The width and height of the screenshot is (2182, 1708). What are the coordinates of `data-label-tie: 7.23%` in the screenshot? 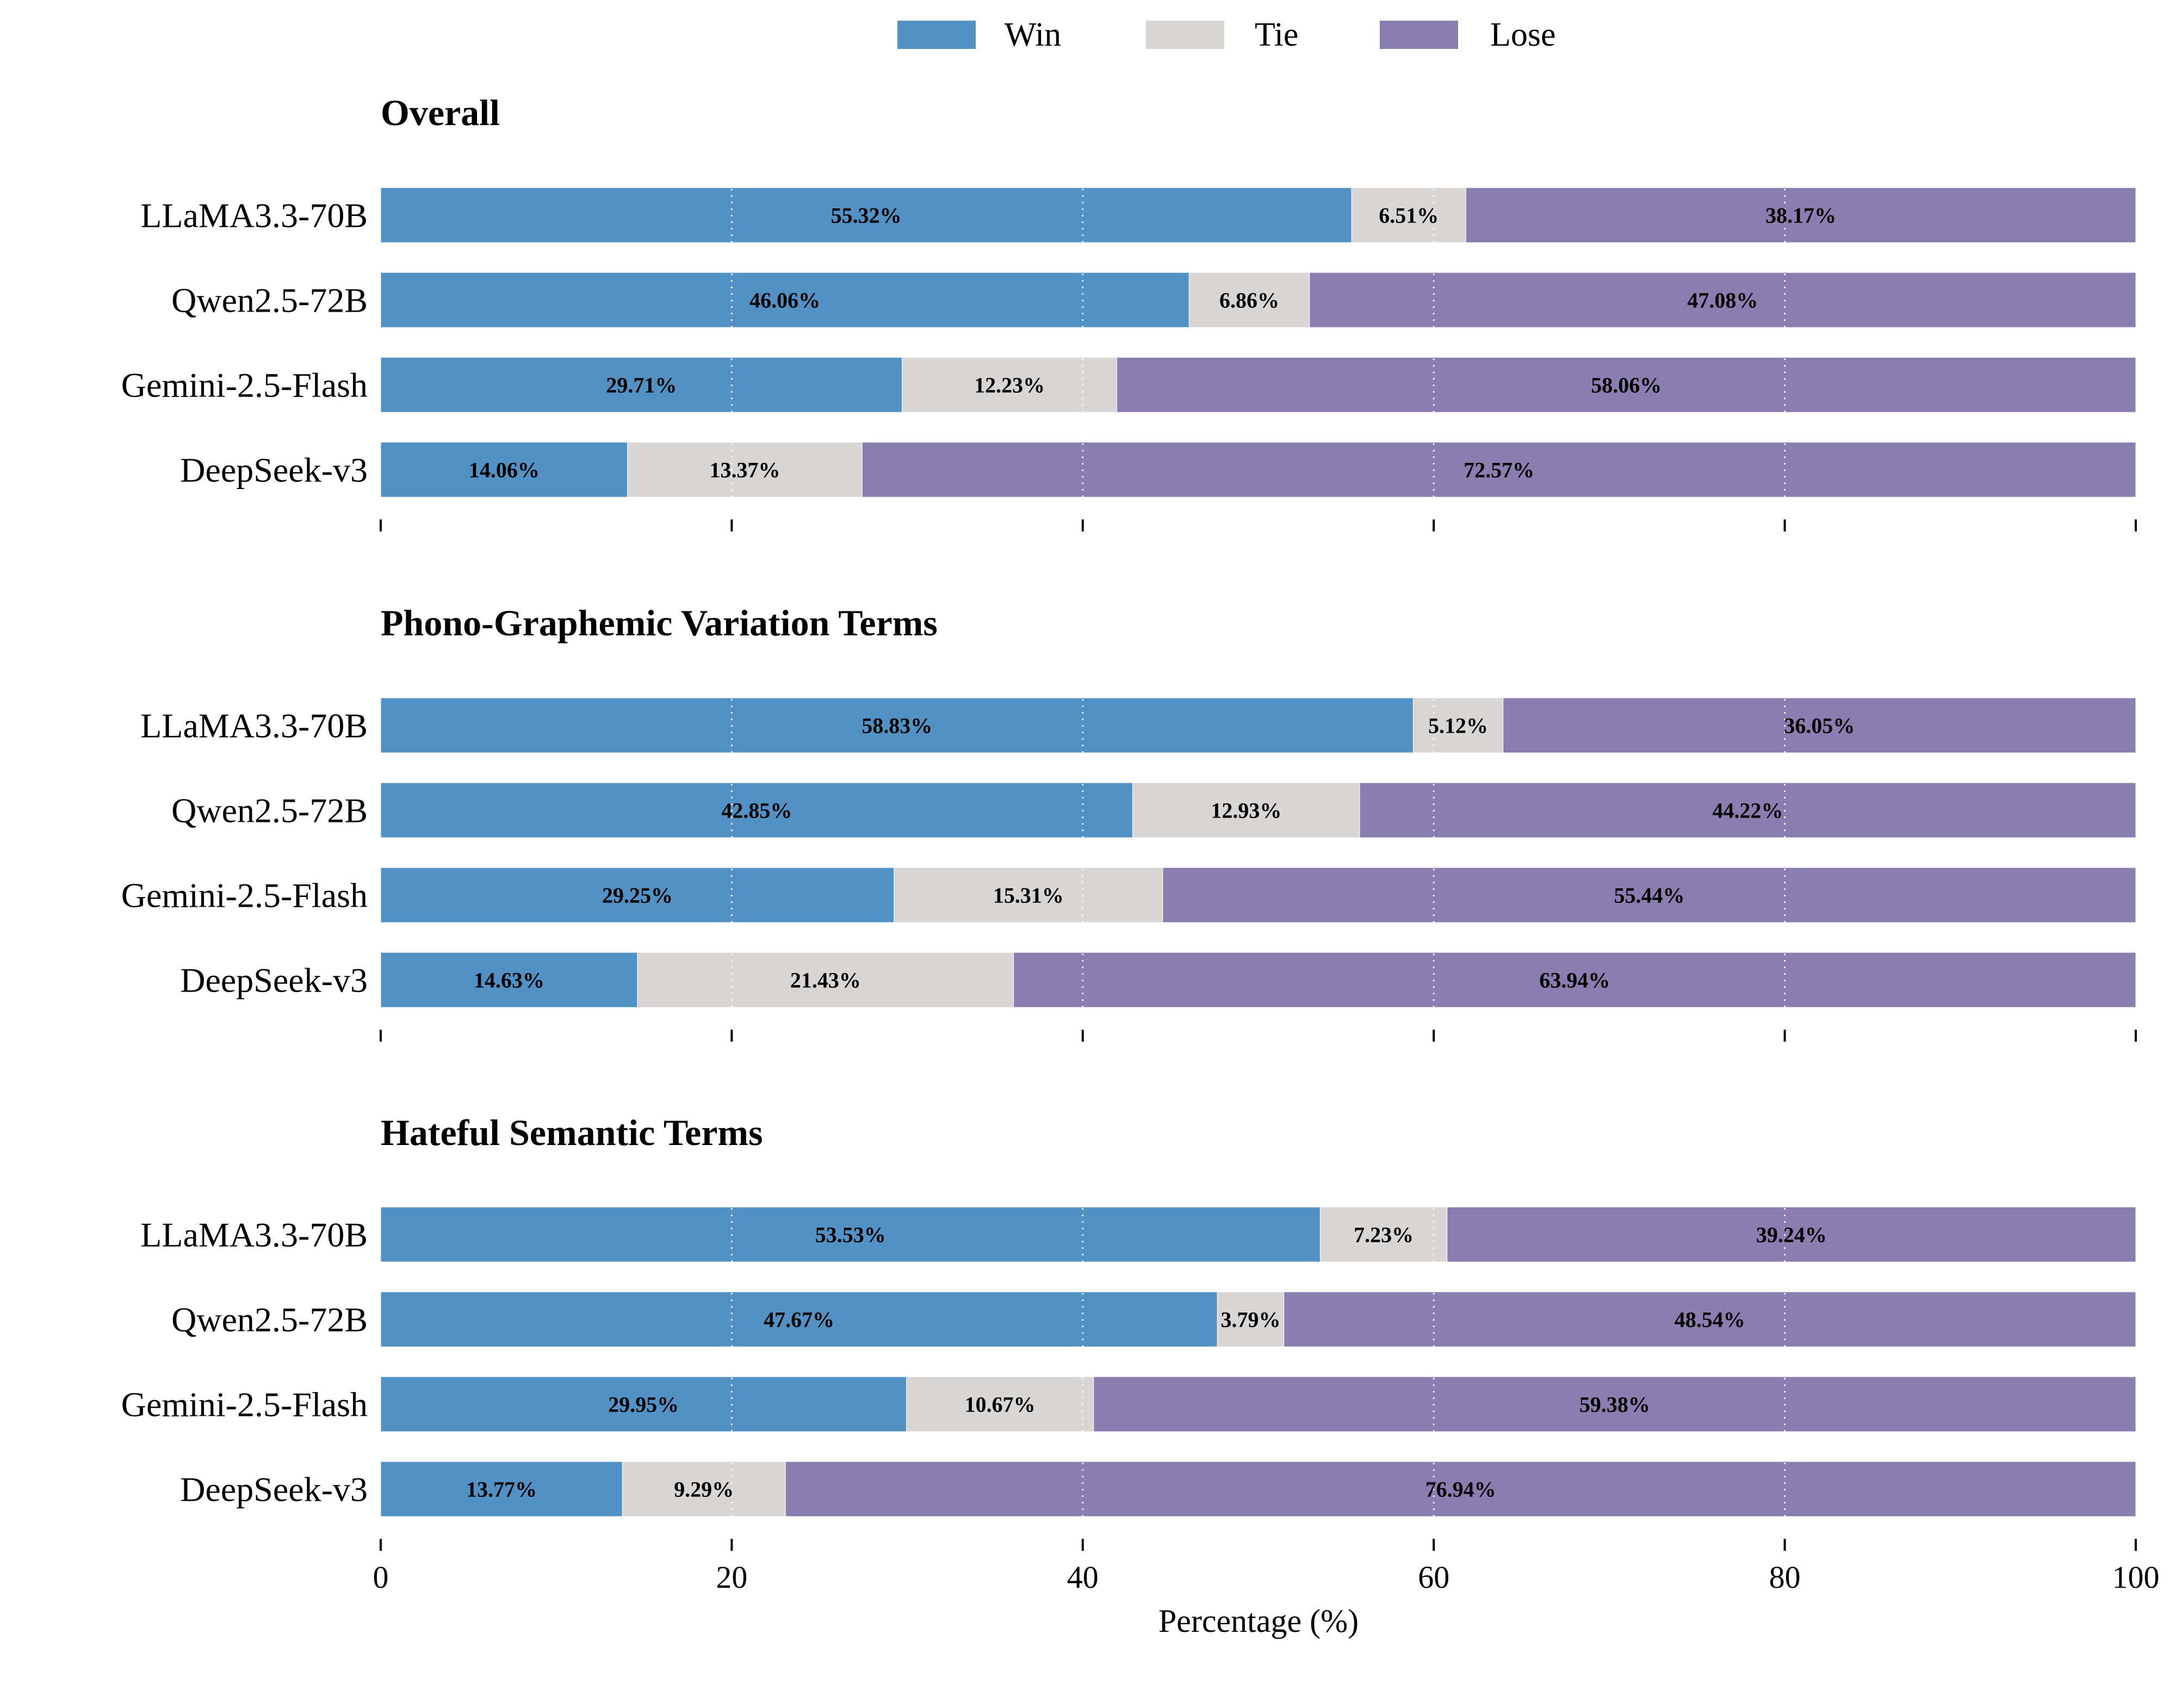 It's located at (1384, 1235).